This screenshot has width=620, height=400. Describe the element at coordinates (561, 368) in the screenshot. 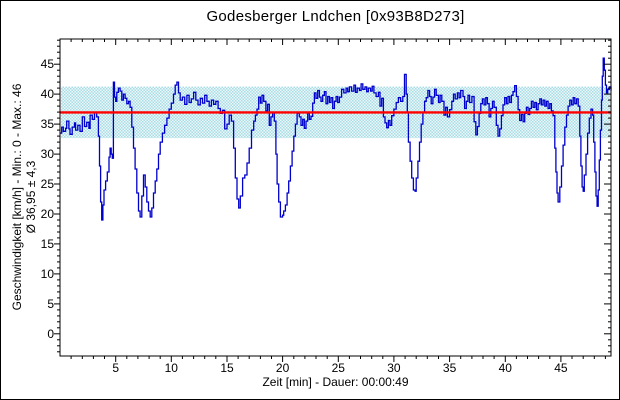

I see `x-tick-label: 45` at that location.